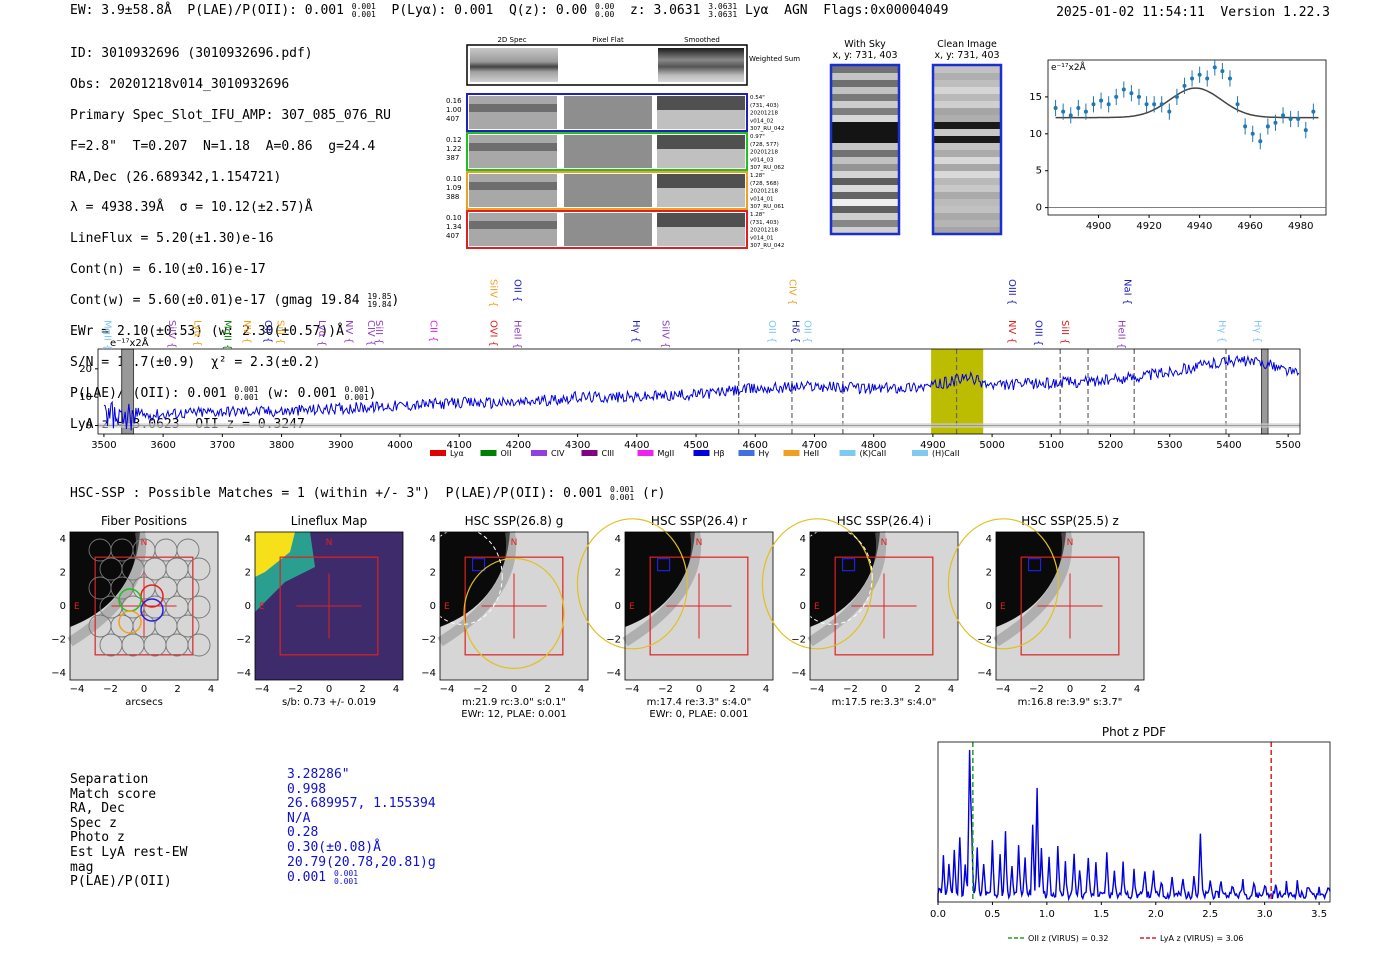 The image size is (1400, 953). What do you see at coordinates (340, 445) in the screenshot?
I see `spectrum-xtick-label: 3900` at bounding box center [340, 445].